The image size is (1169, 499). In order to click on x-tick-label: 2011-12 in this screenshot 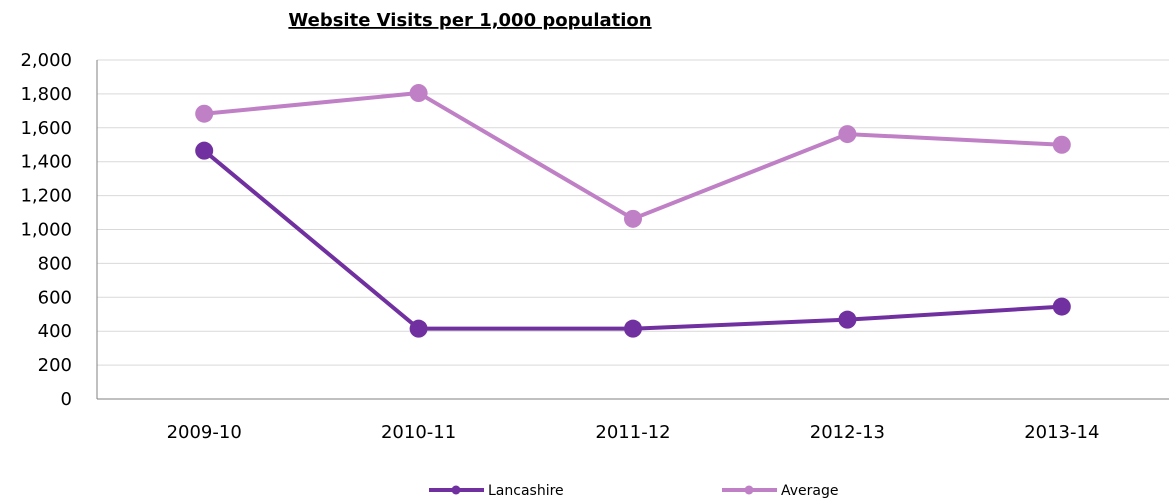, I will do `click(632, 432)`.